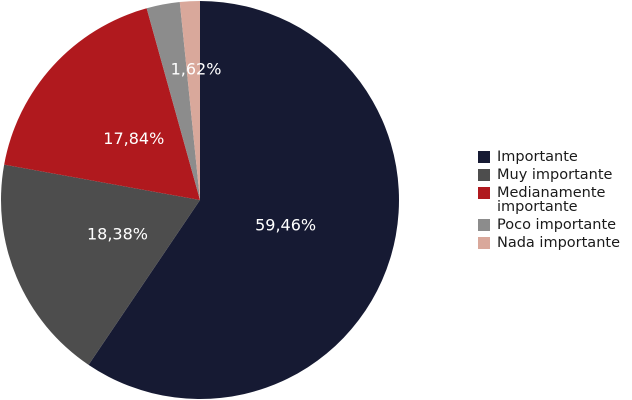  I want to click on data-label: 1,62%, so click(196, 69).